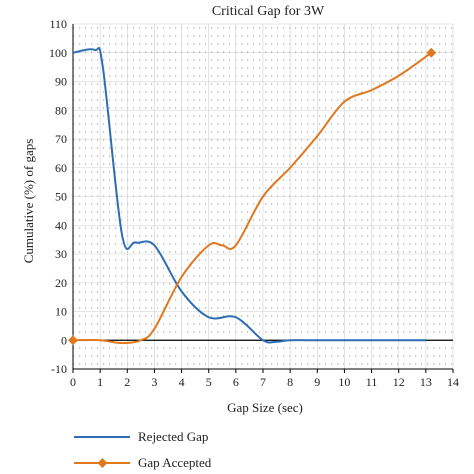 The width and height of the screenshot is (474, 474). What do you see at coordinates (182, 382) in the screenshot?
I see `x-tick-label: 4` at bounding box center [182, 382].